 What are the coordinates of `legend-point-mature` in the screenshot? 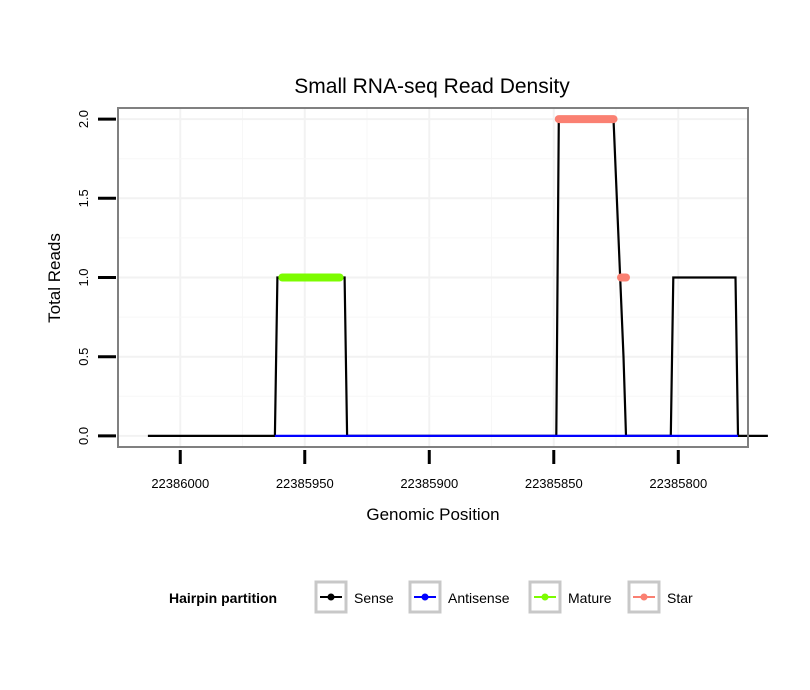 It's located at (545, 597).